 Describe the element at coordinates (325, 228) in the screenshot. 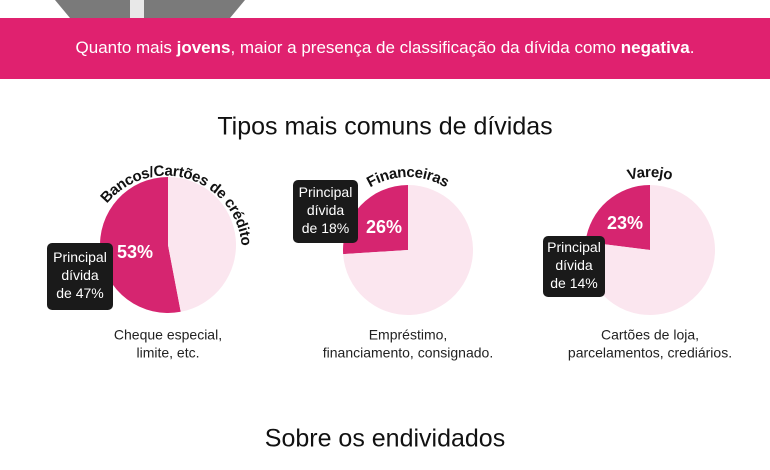

I see `annotation-text: de 18%` at that location.